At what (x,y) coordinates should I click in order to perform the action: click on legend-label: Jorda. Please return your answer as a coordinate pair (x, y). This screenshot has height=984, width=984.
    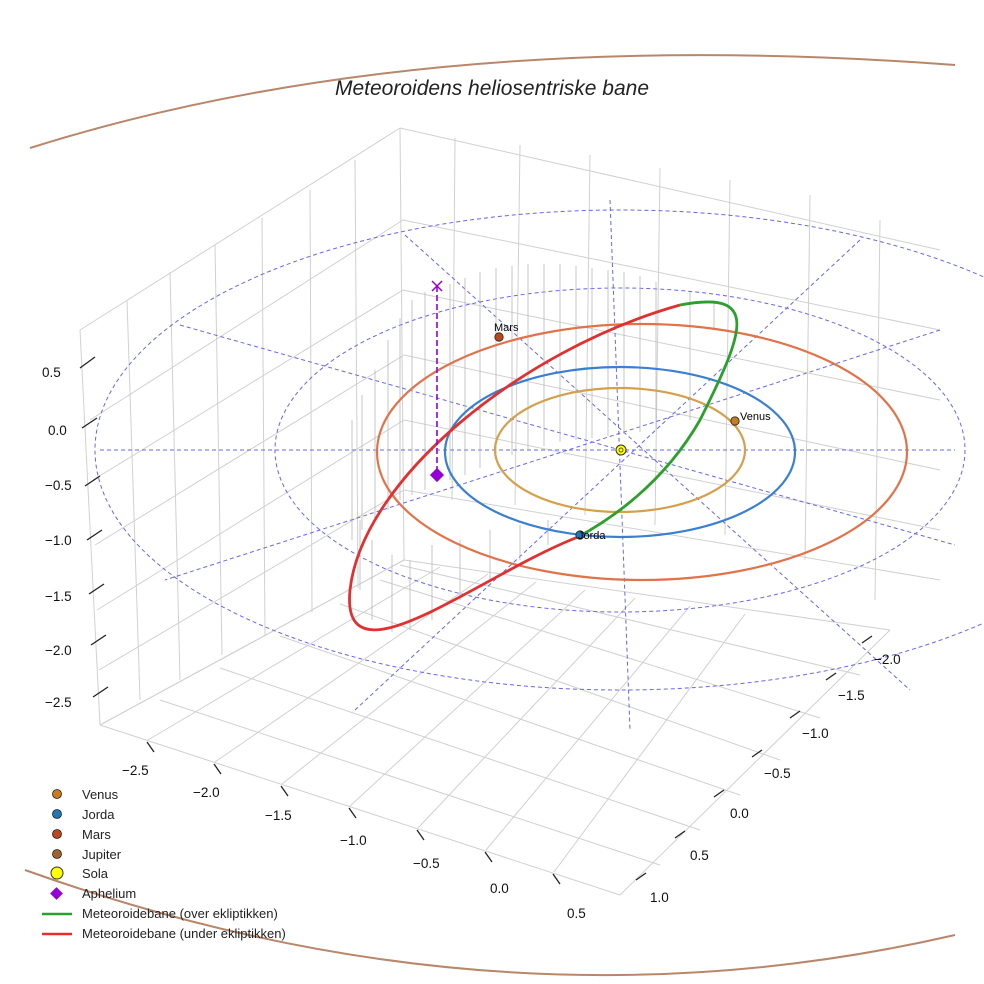
    Looking at the image, I should click on (98, 814).